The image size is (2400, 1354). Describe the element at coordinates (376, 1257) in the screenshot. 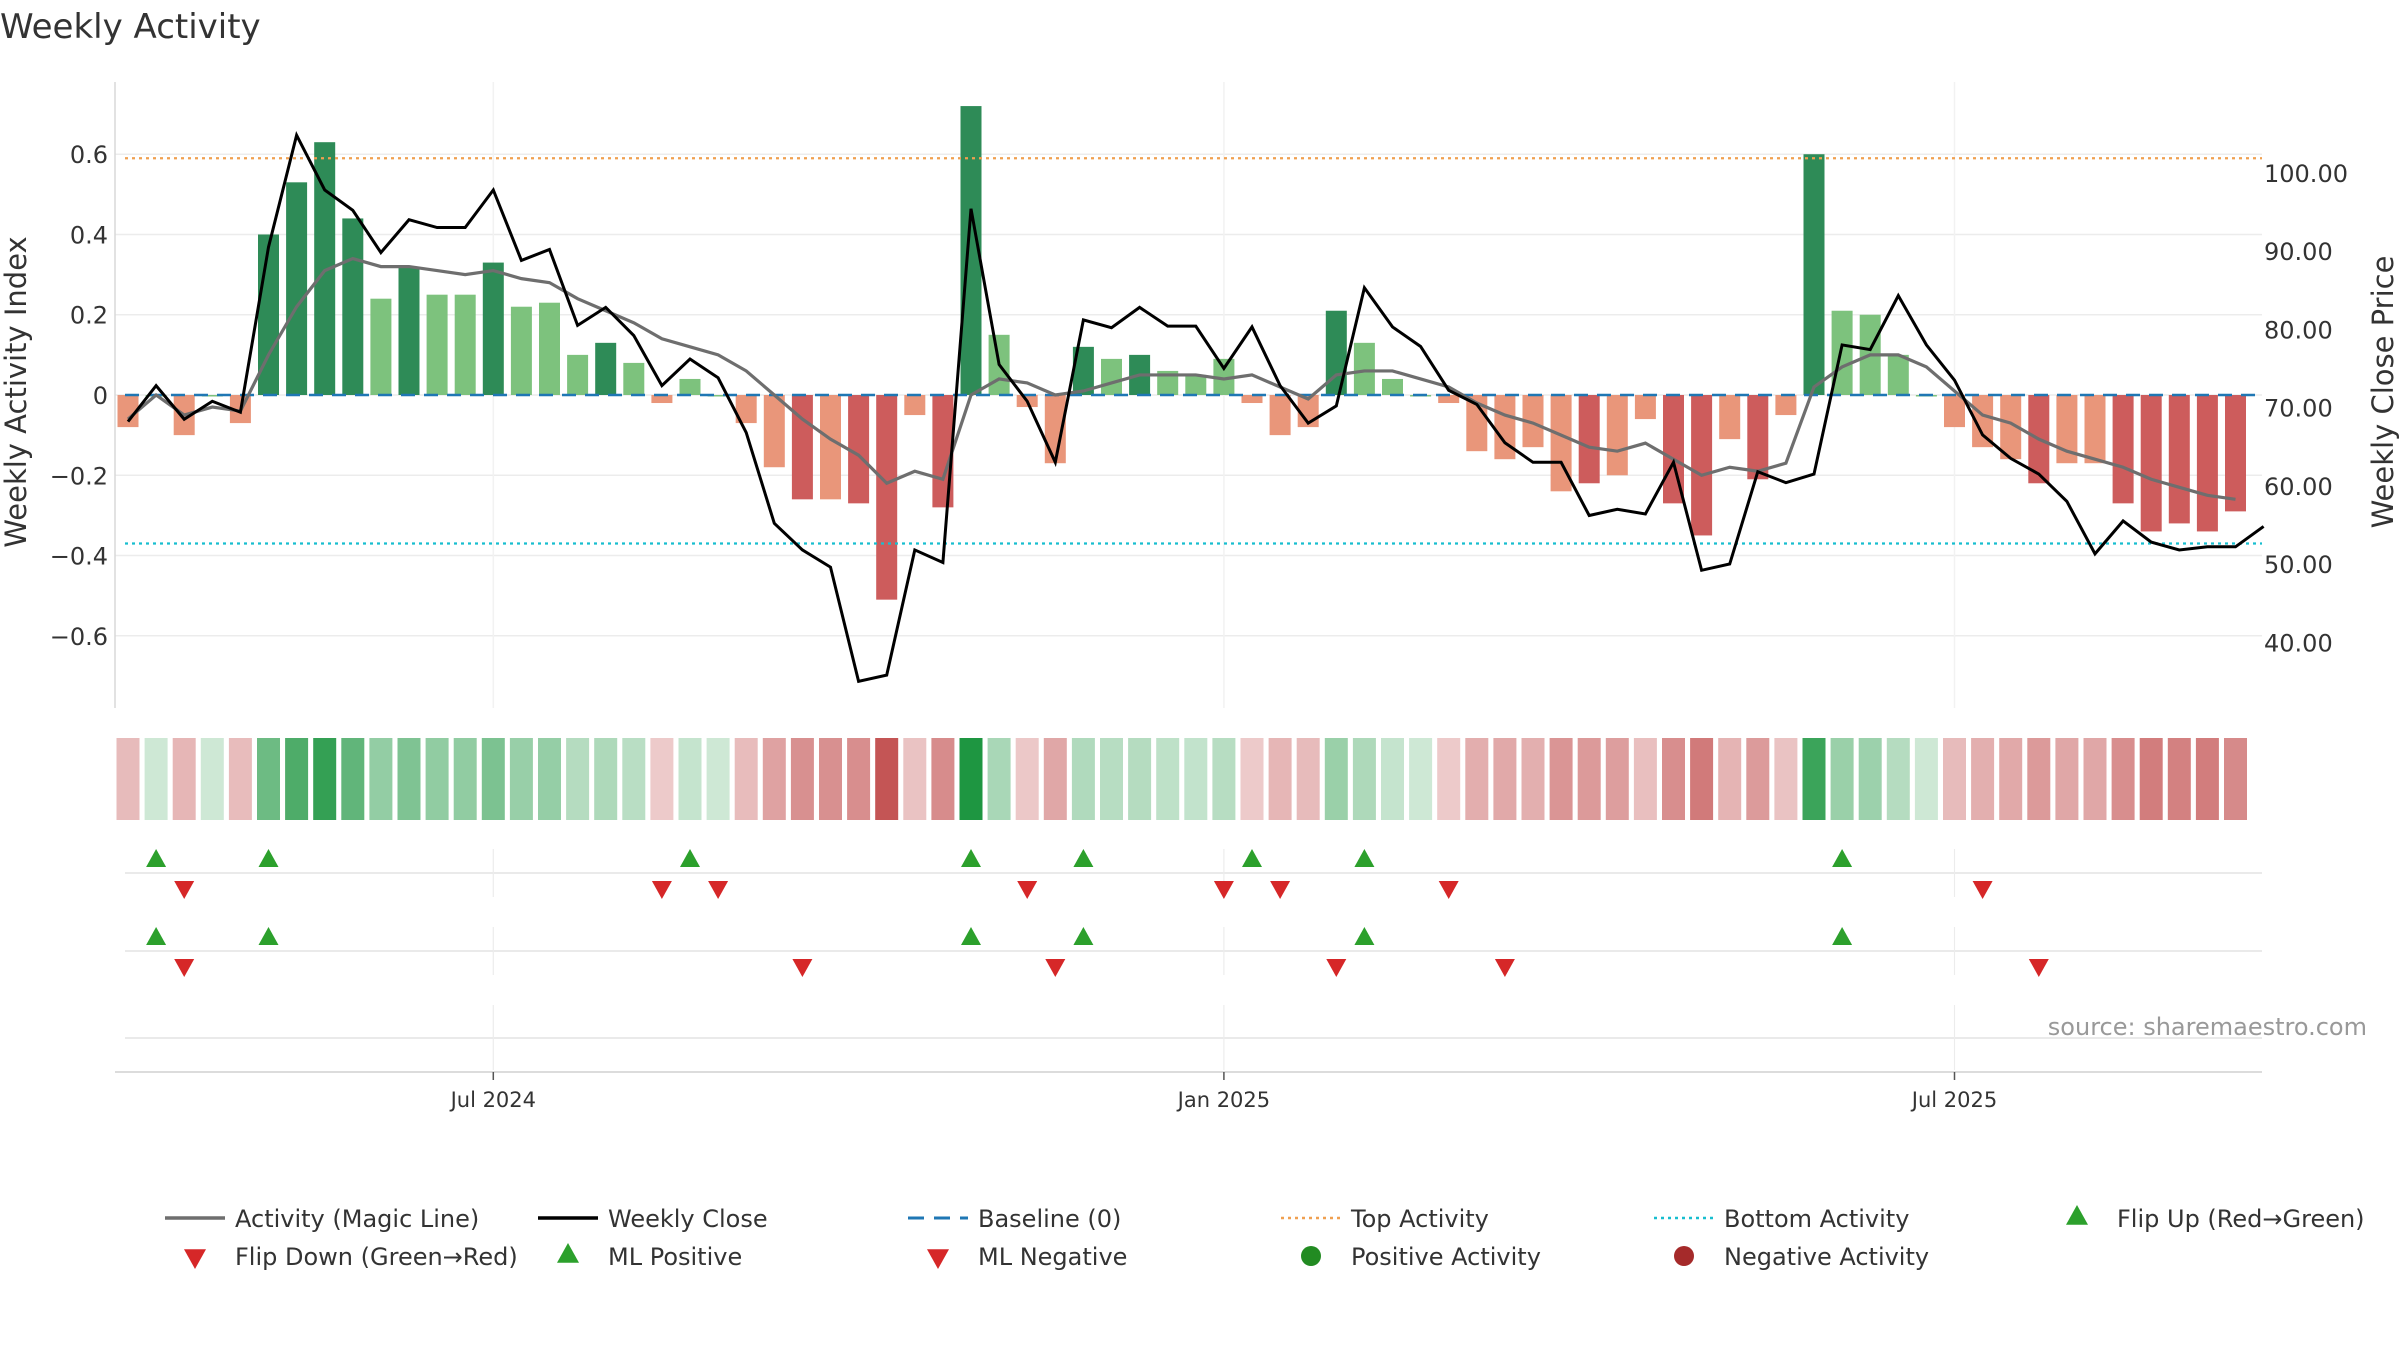

I see `legend-label: Flip Down (Green→Red)` at that location.